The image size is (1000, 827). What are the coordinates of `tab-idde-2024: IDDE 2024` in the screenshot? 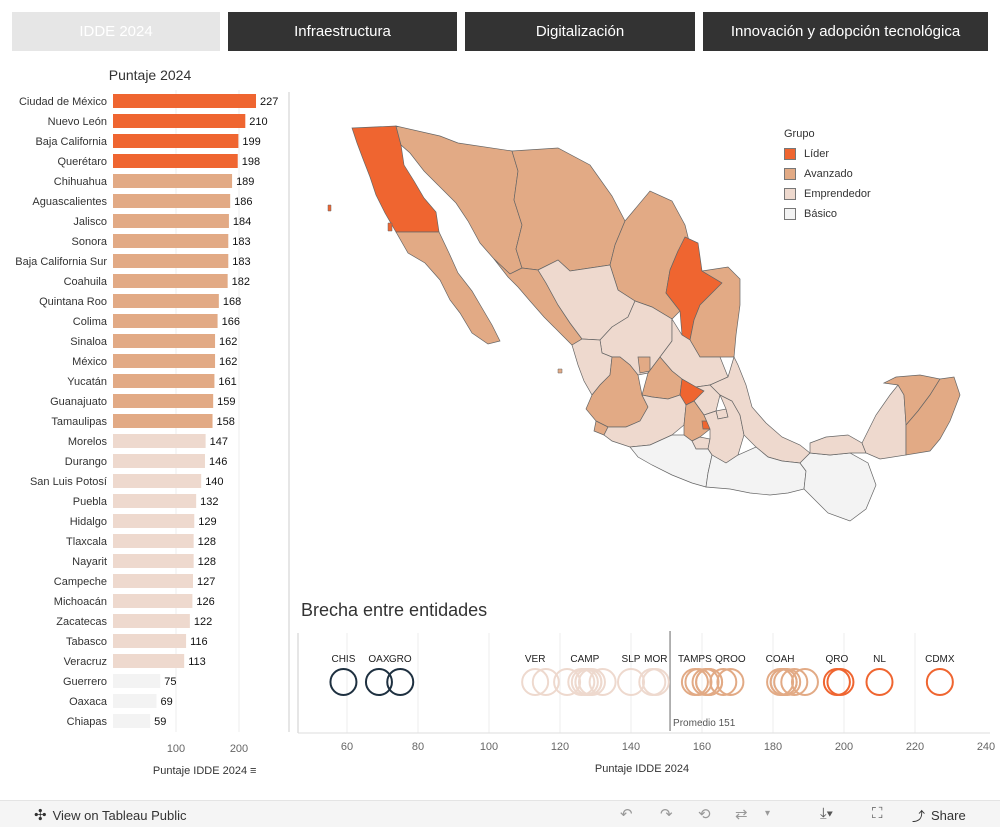 It's located at (116, 31).